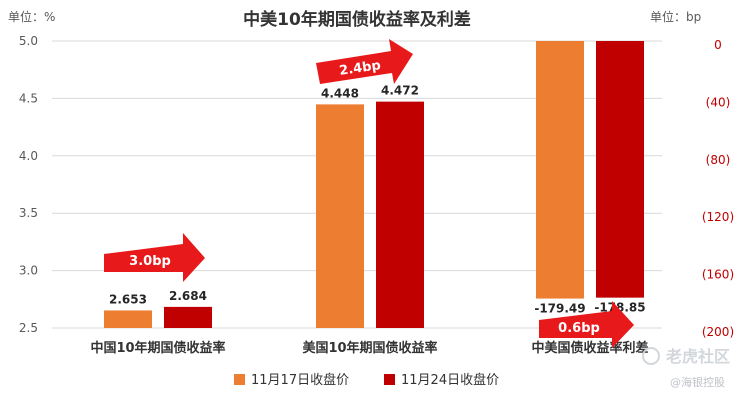  Describe the element at coordinates (31, 16) in the screenshot. I see `left-axis-unit: 单位：%` at that location.